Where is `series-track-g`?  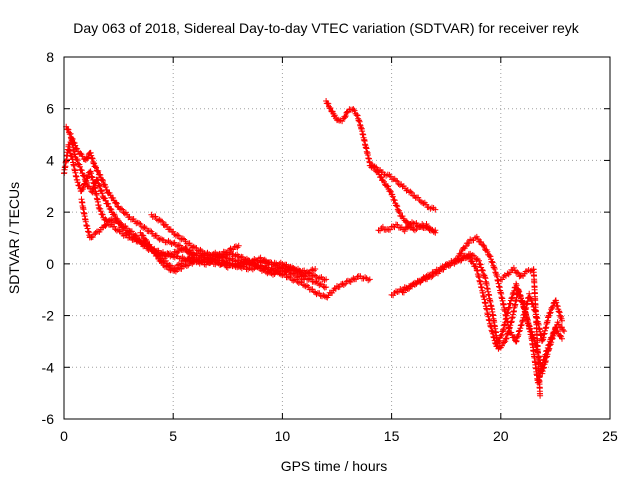
series-track-g is located at coordinates (381, 167).